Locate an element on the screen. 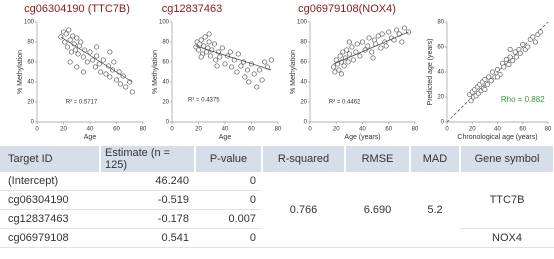 Image resolution: width=554 pixels, height=259 pixels. y-axis-label: Predicted age (years) is located at coordinates (430, 72).